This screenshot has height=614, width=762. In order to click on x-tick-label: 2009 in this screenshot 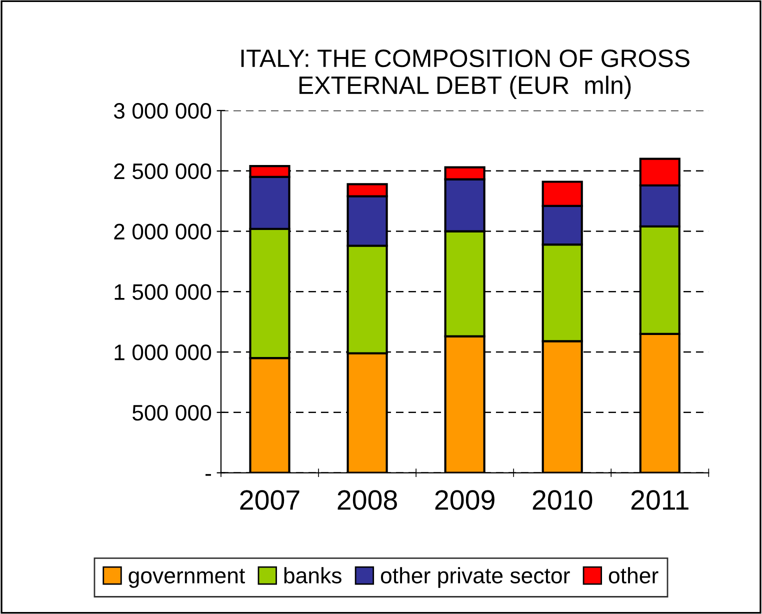, I will do `click(464, 500)`.